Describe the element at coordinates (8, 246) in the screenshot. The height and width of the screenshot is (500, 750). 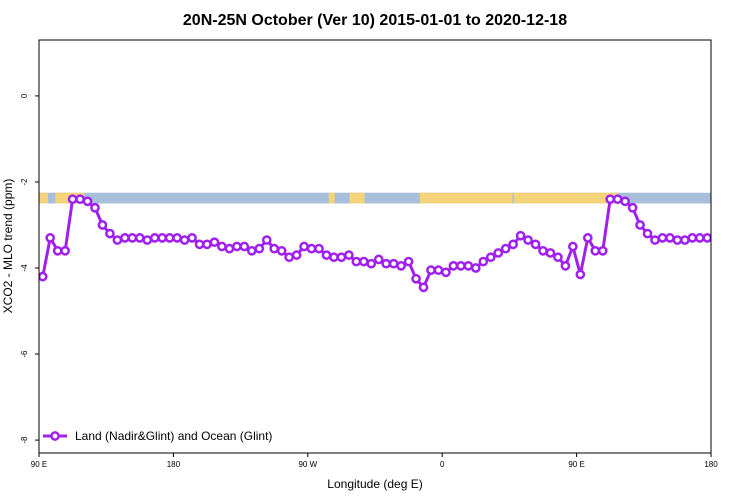
I see `y-axis-label: XCO2 - MLO trend (ppm)` at that location.